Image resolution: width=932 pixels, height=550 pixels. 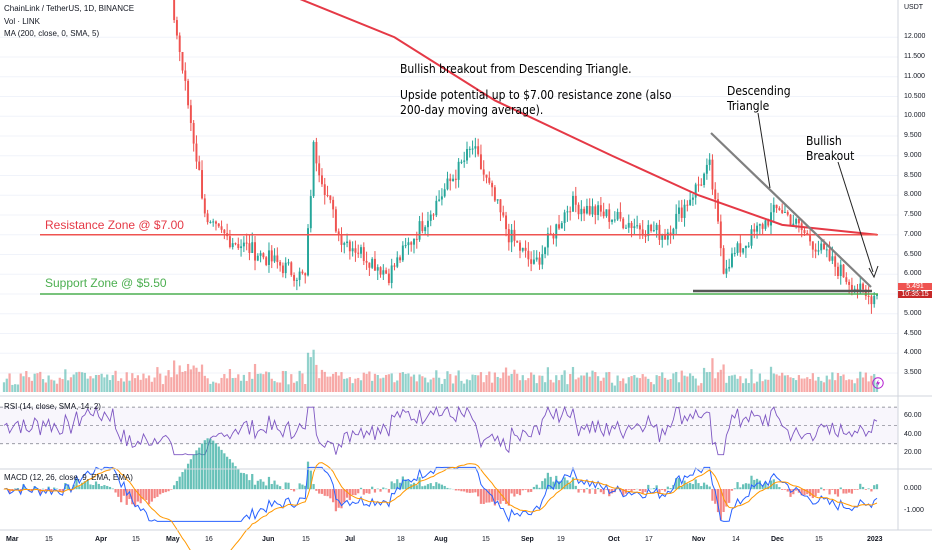 I want to click on ma-indicator-label: MA (200, close, 0, SMA, 5), so click(x=52, y=33).